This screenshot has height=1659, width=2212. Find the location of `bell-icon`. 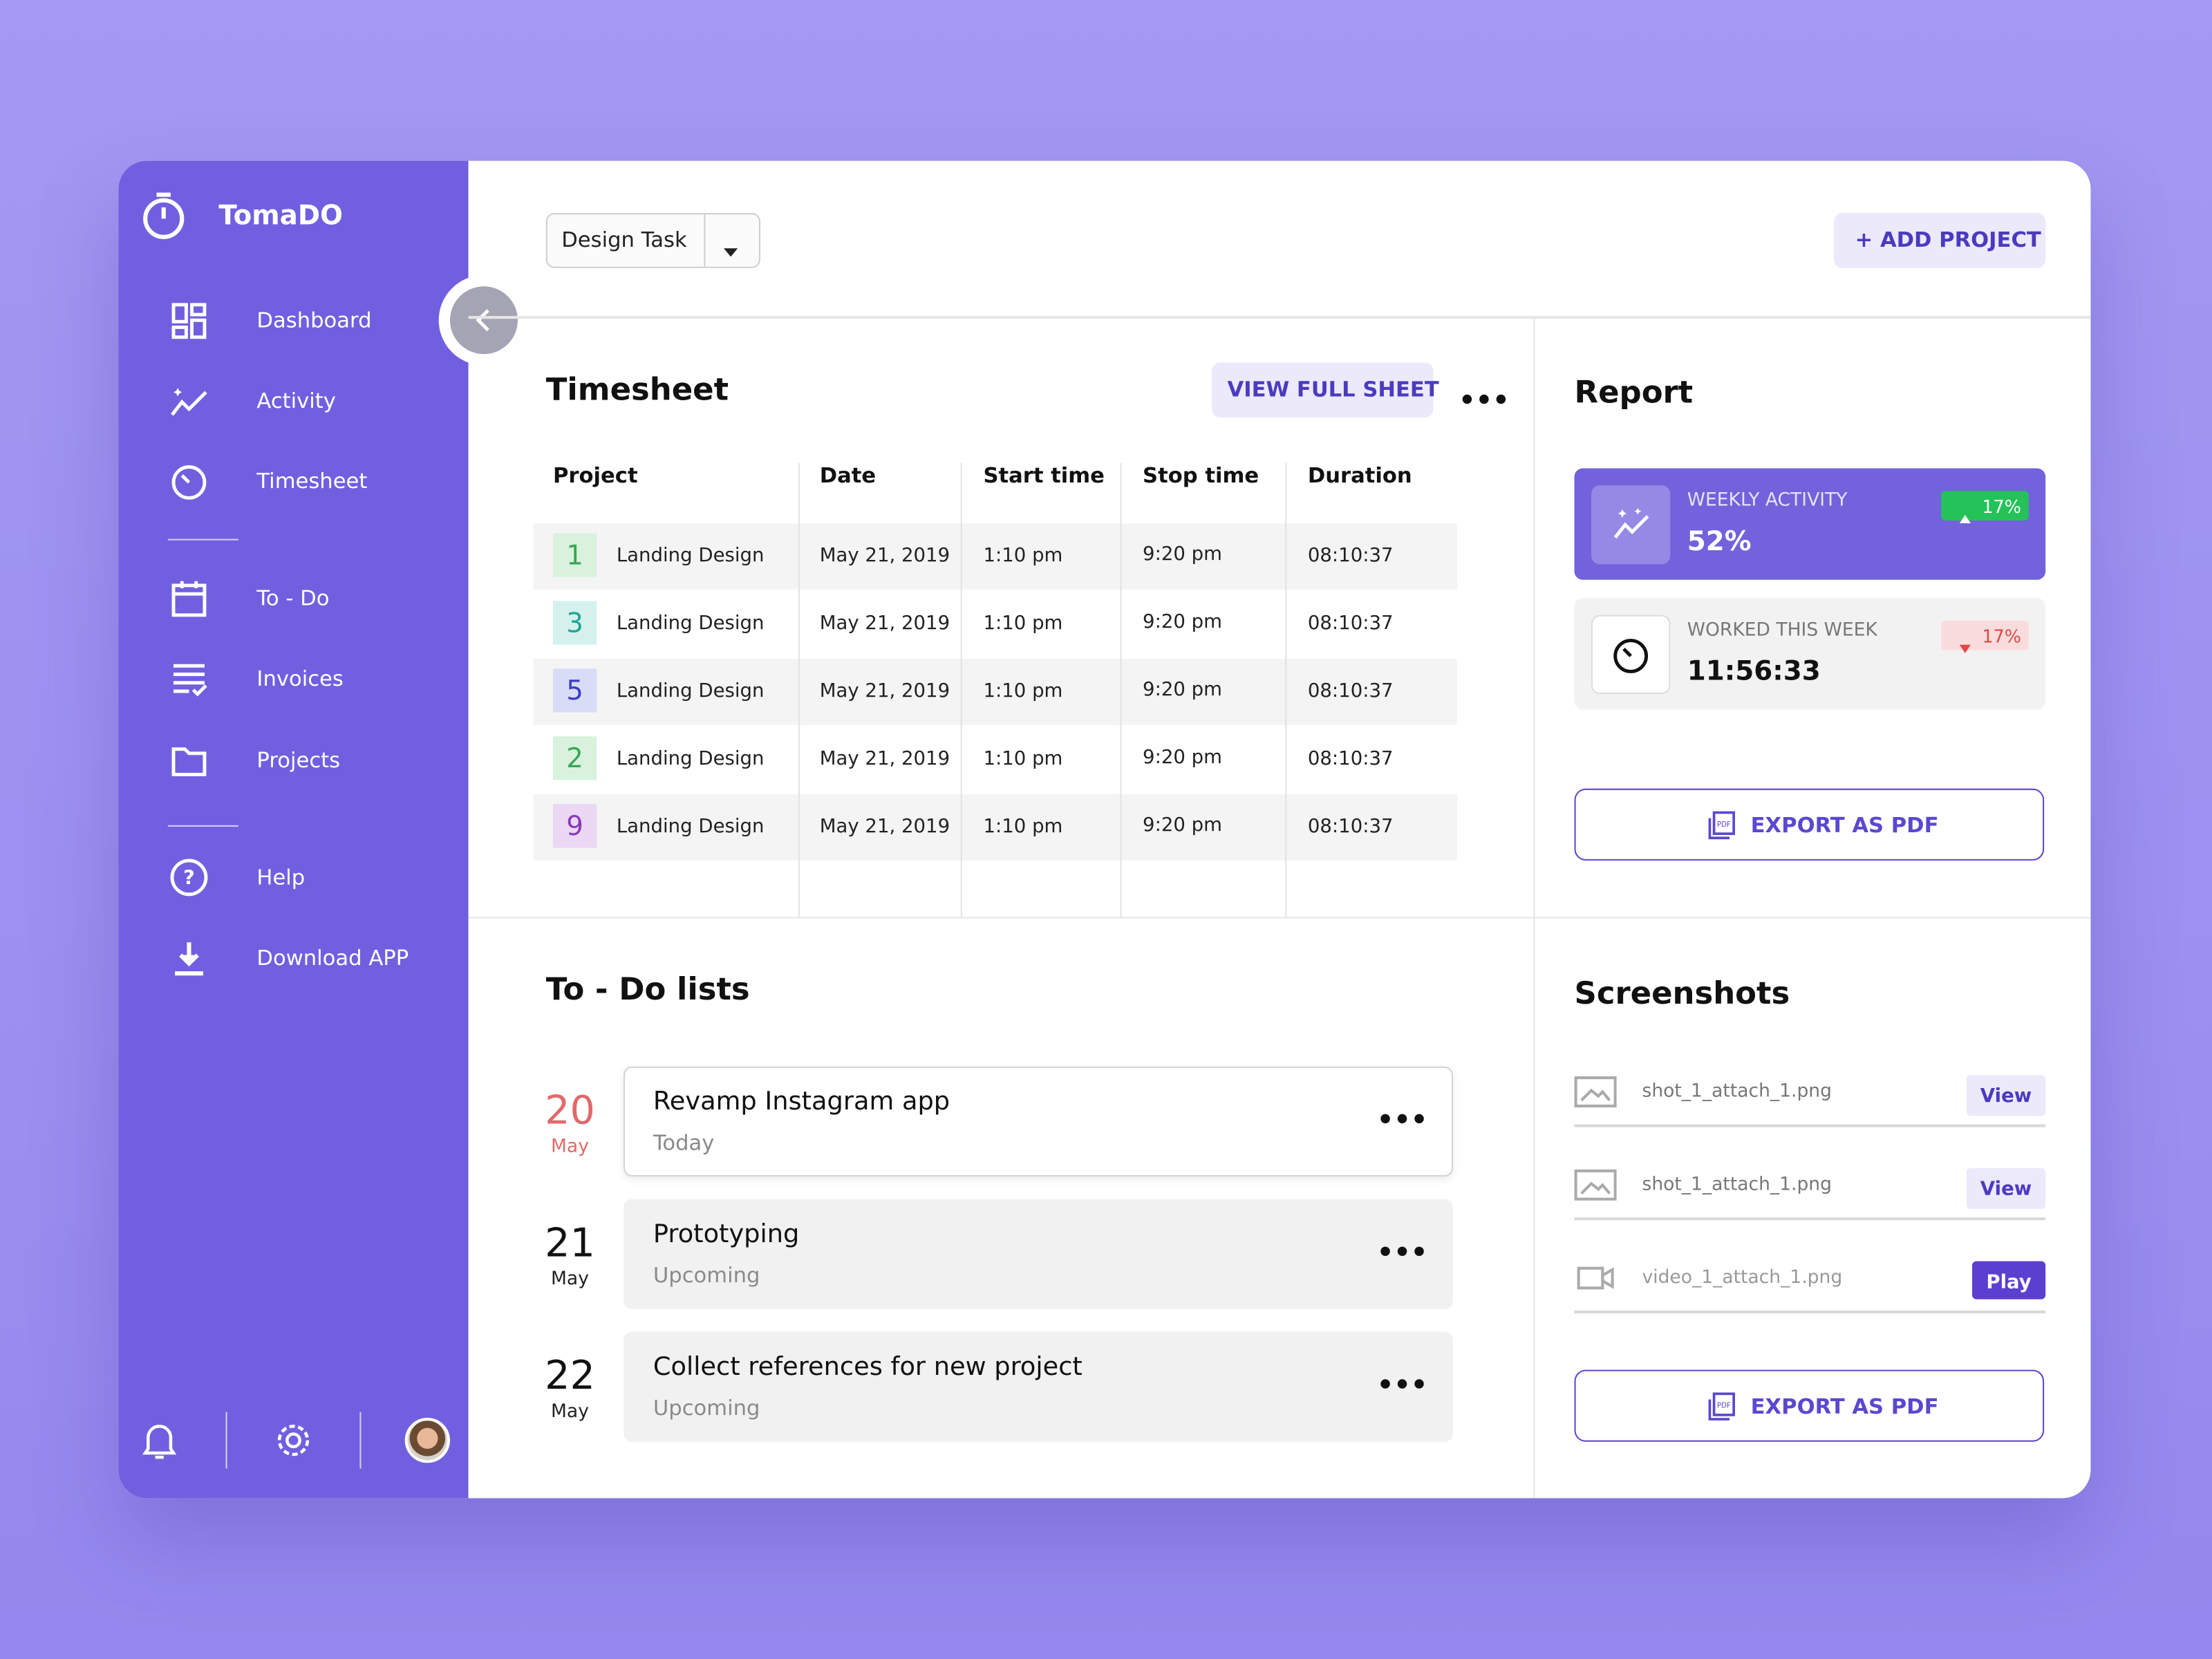

bell-icon is located at coordinates (159, 1441).